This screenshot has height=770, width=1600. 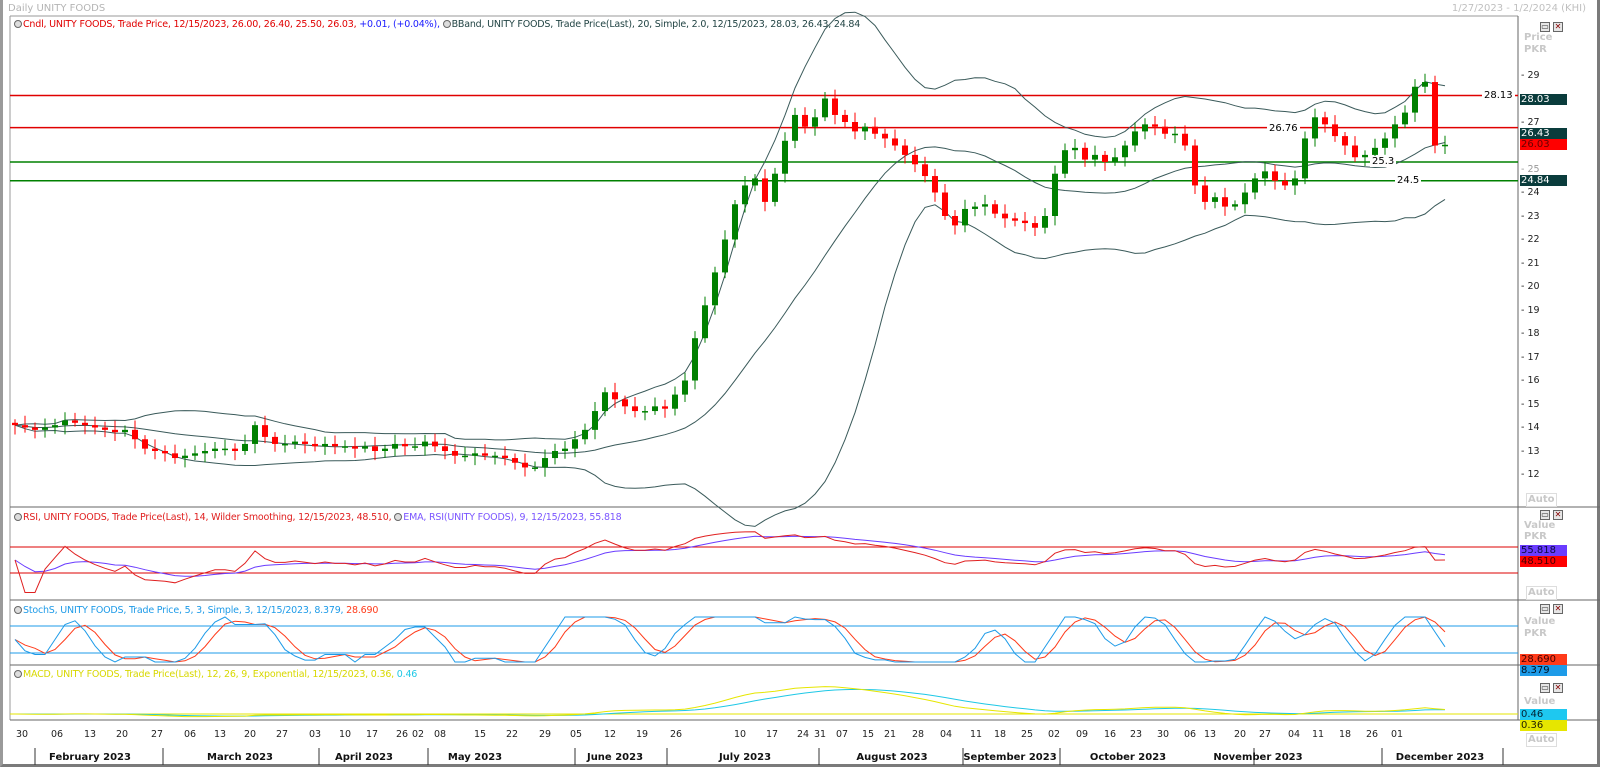 What do you see at coordinates (1545, 27) in the screenshot?
I see `maximize-panel-button: ▭` at bounding box center [1545, 27].